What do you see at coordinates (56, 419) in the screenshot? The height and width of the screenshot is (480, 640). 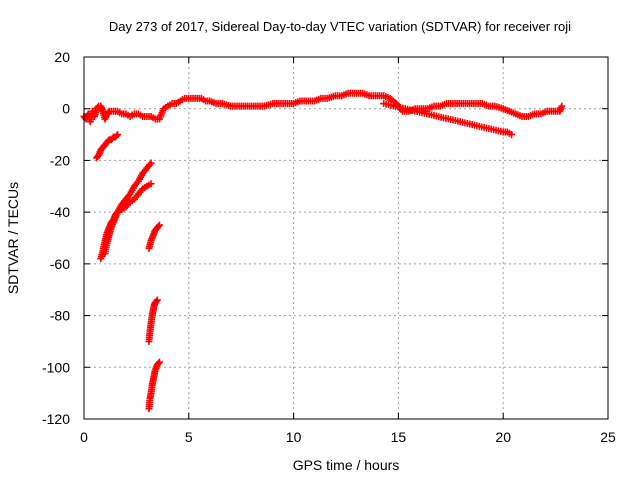 I see `y-tick-label: -120` at bounding box center [56, 419].